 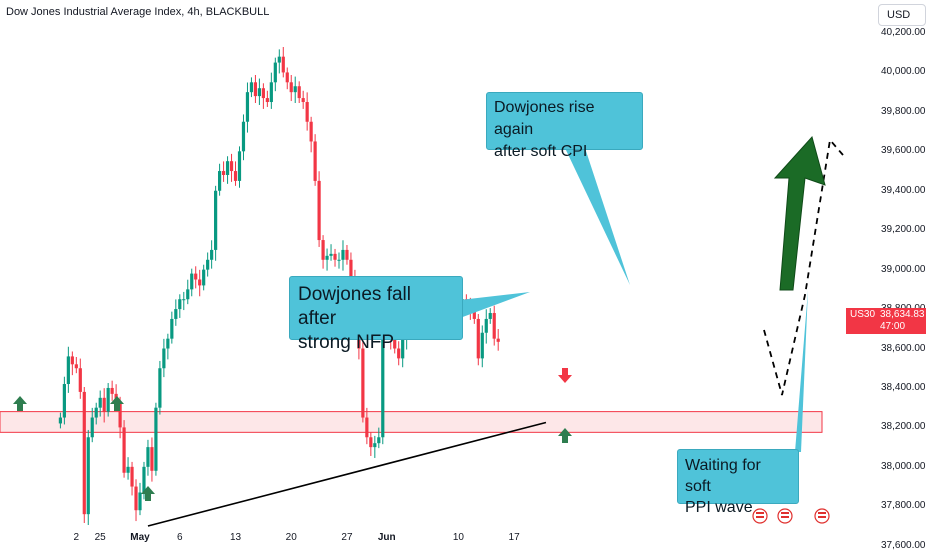 What do you see at coordinates (541, 151) in the screenshot?
I see `cpi-callout-line2: after soft CPI` at bounding box center [541, 151].